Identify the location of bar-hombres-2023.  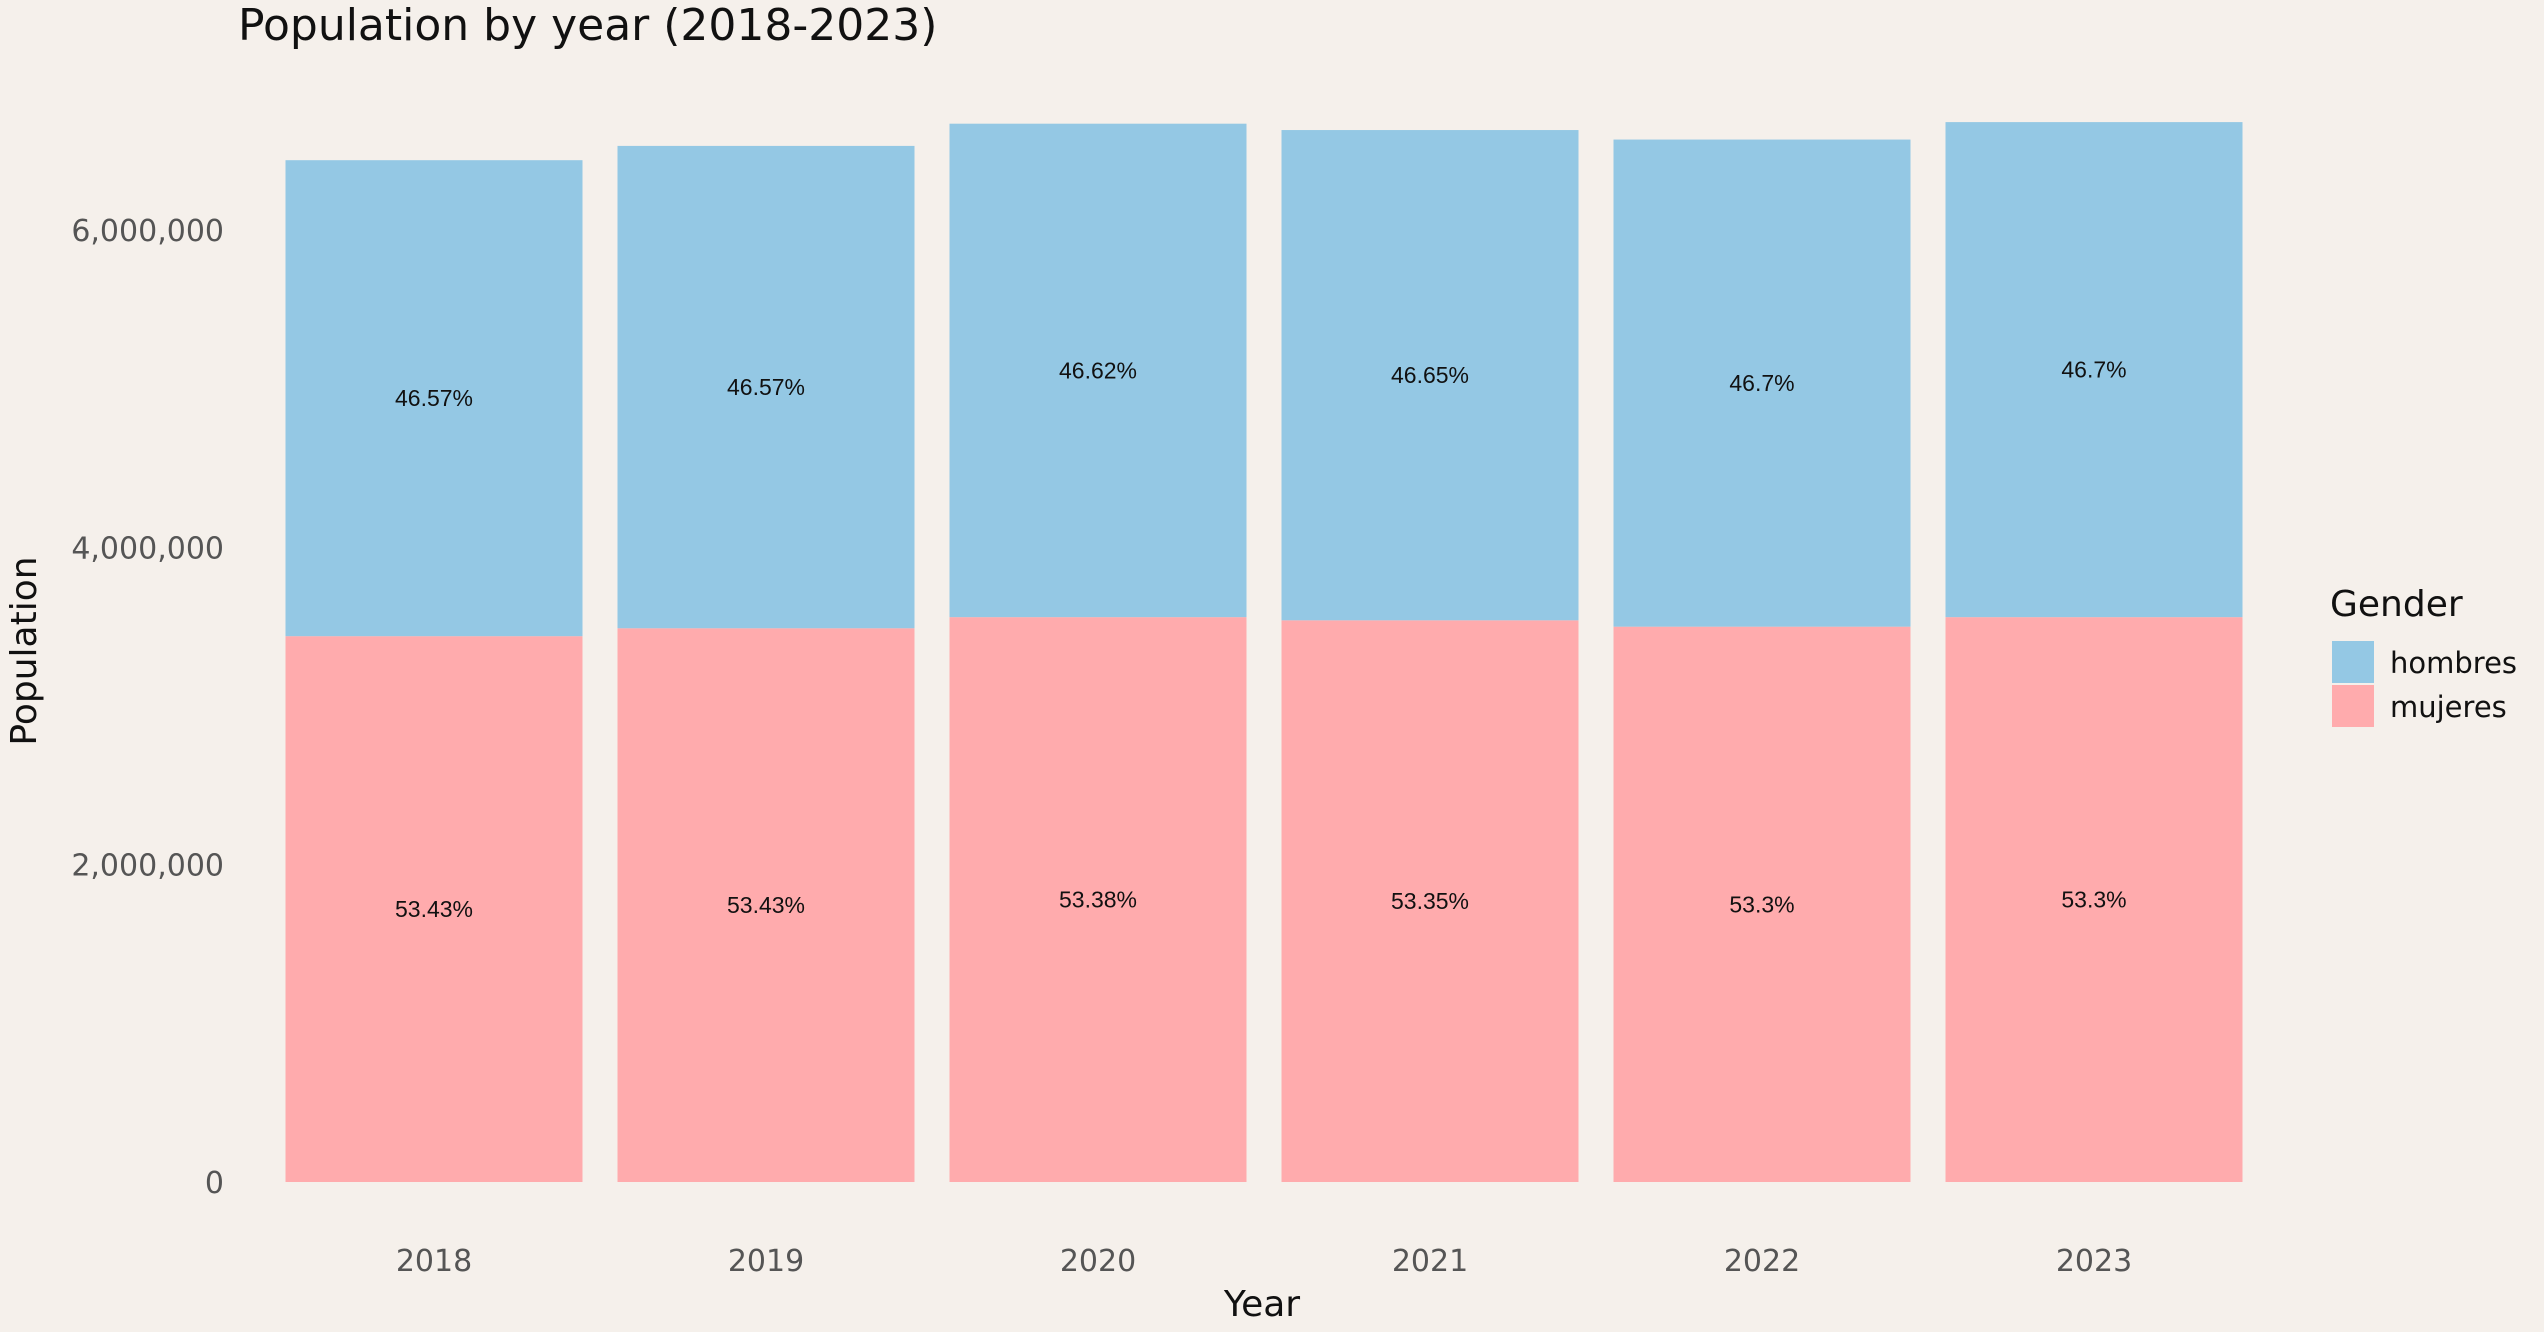
(2094, 370).